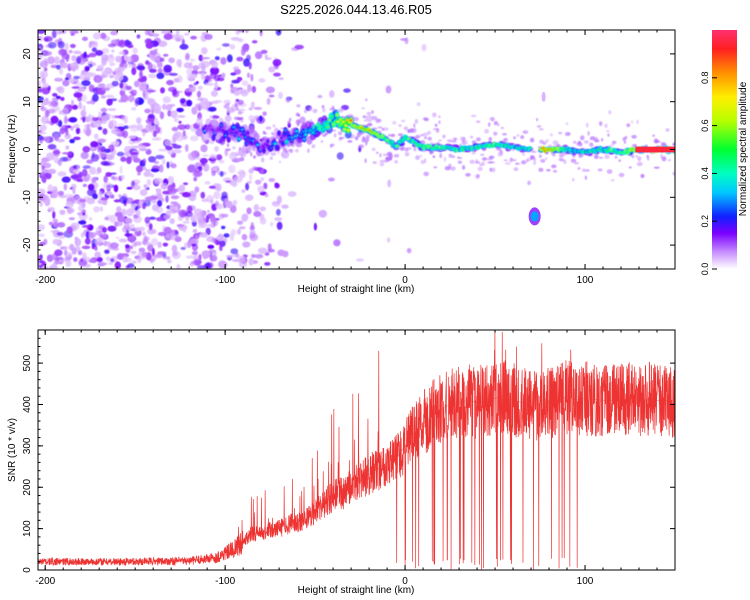 The width and height of the screenshot is (750, 600). Describe the element at coordinates (356, 289) in the screenshot. I see `spectrogram-x-label: Height of straight line (km)` at that location.